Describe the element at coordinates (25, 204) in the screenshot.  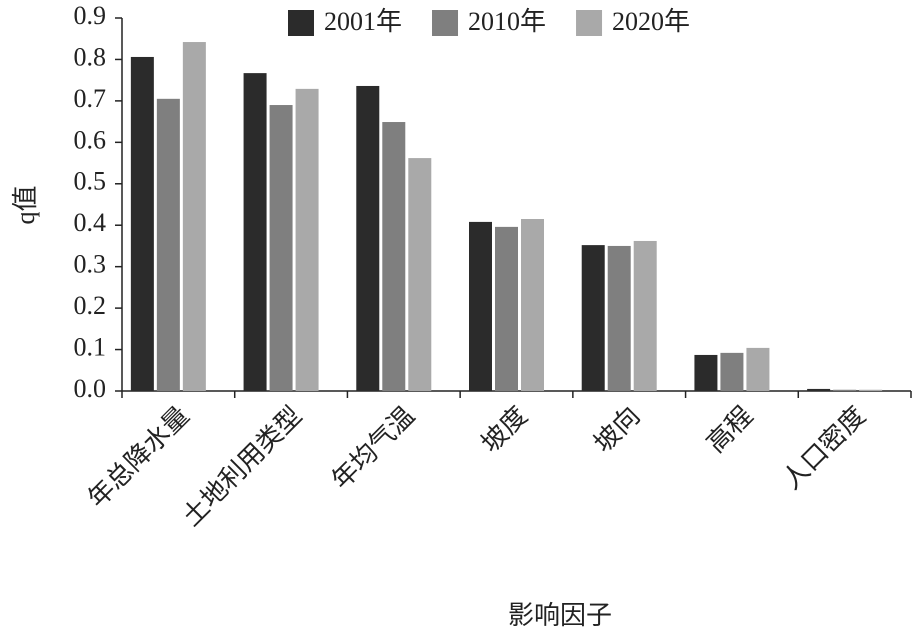
I see `y-axis-label: q值` at that location.